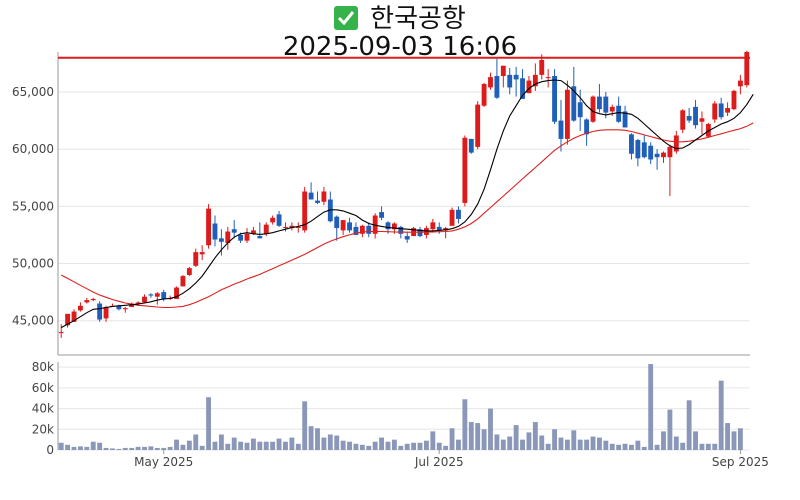 Image resolution: width=800 pixels, height=500 pixels. I want to click on price-tick-label: 50,000, so click(33, 264).